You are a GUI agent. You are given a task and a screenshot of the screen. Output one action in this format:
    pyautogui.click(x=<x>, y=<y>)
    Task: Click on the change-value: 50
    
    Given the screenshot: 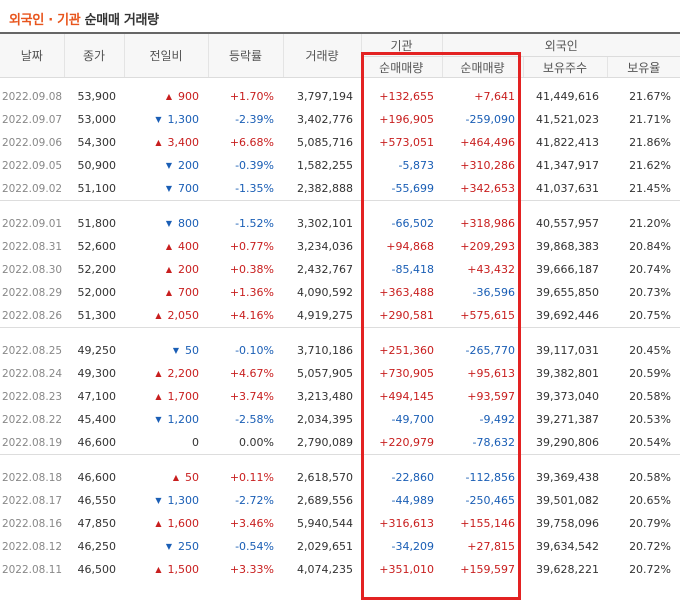 What is the action you would take?
    pyautogui.click(x=192, y=350)
    